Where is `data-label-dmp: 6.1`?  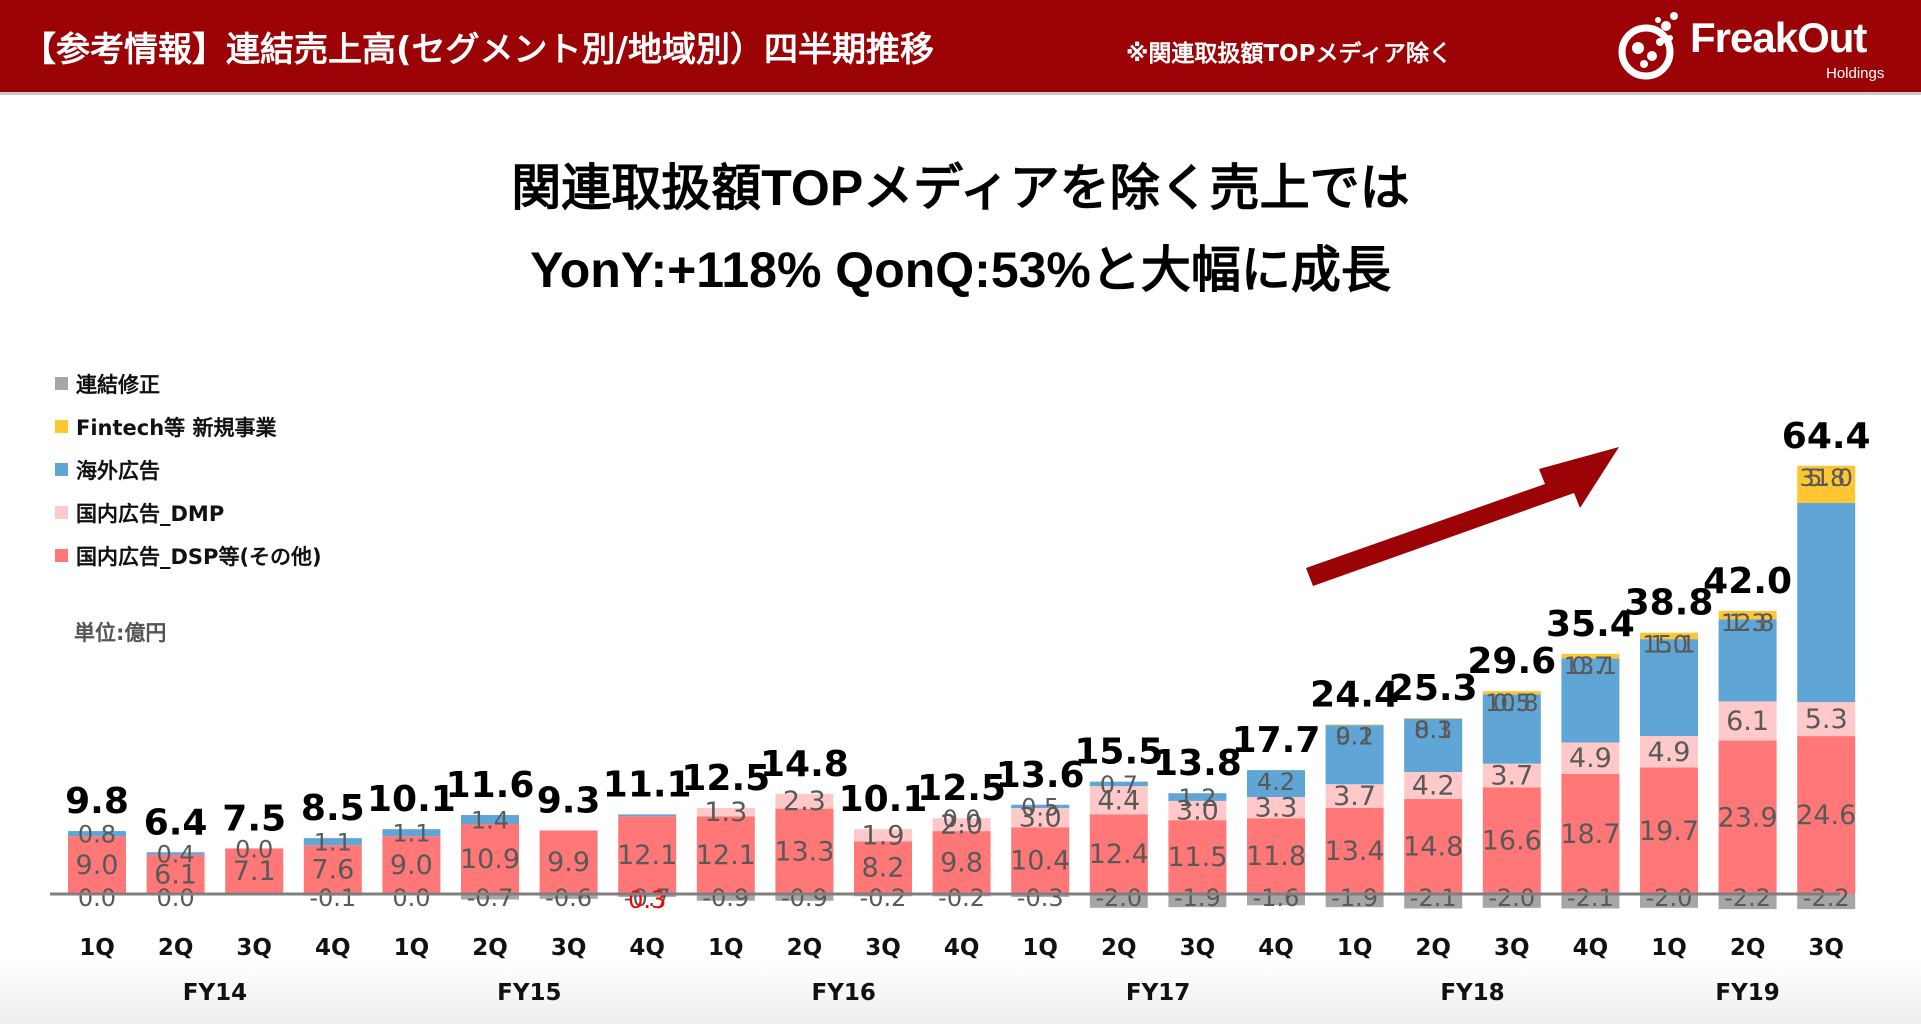 data-label-dmp: 6.1 is located at coordinates (1747, 721).